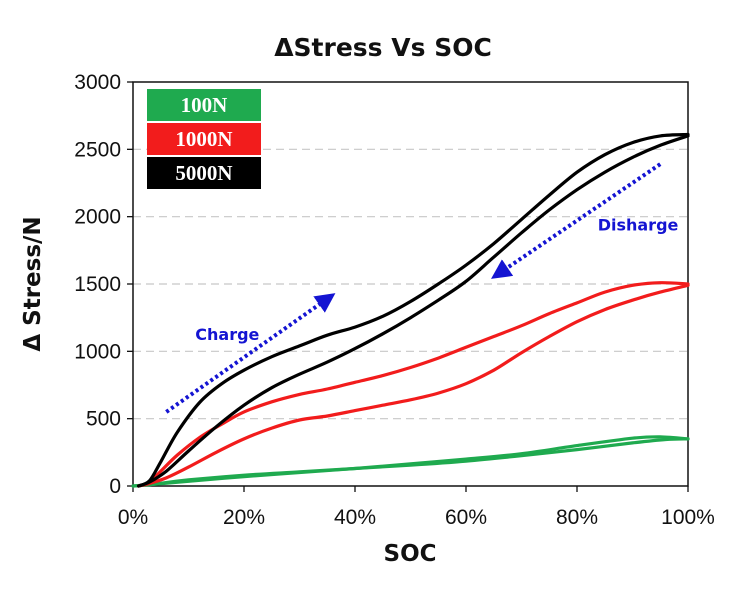  I want to click on x-tick-label: 0%, so click(133, 517).